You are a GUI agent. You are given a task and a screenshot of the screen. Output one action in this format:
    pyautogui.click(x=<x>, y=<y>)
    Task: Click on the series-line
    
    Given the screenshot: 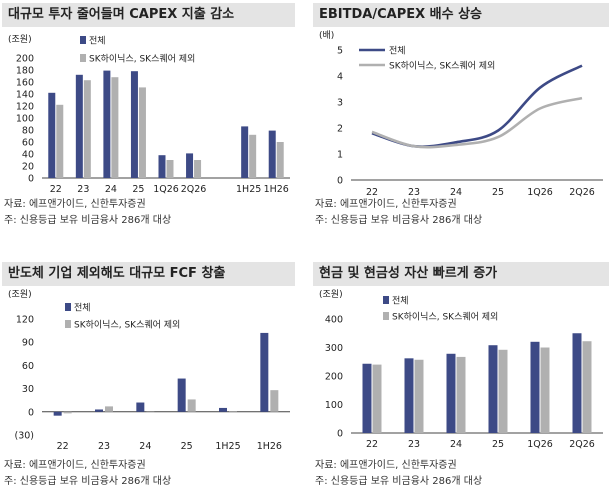 What is the action you would take?
    pyautogui.click(x=477, y=122)
    